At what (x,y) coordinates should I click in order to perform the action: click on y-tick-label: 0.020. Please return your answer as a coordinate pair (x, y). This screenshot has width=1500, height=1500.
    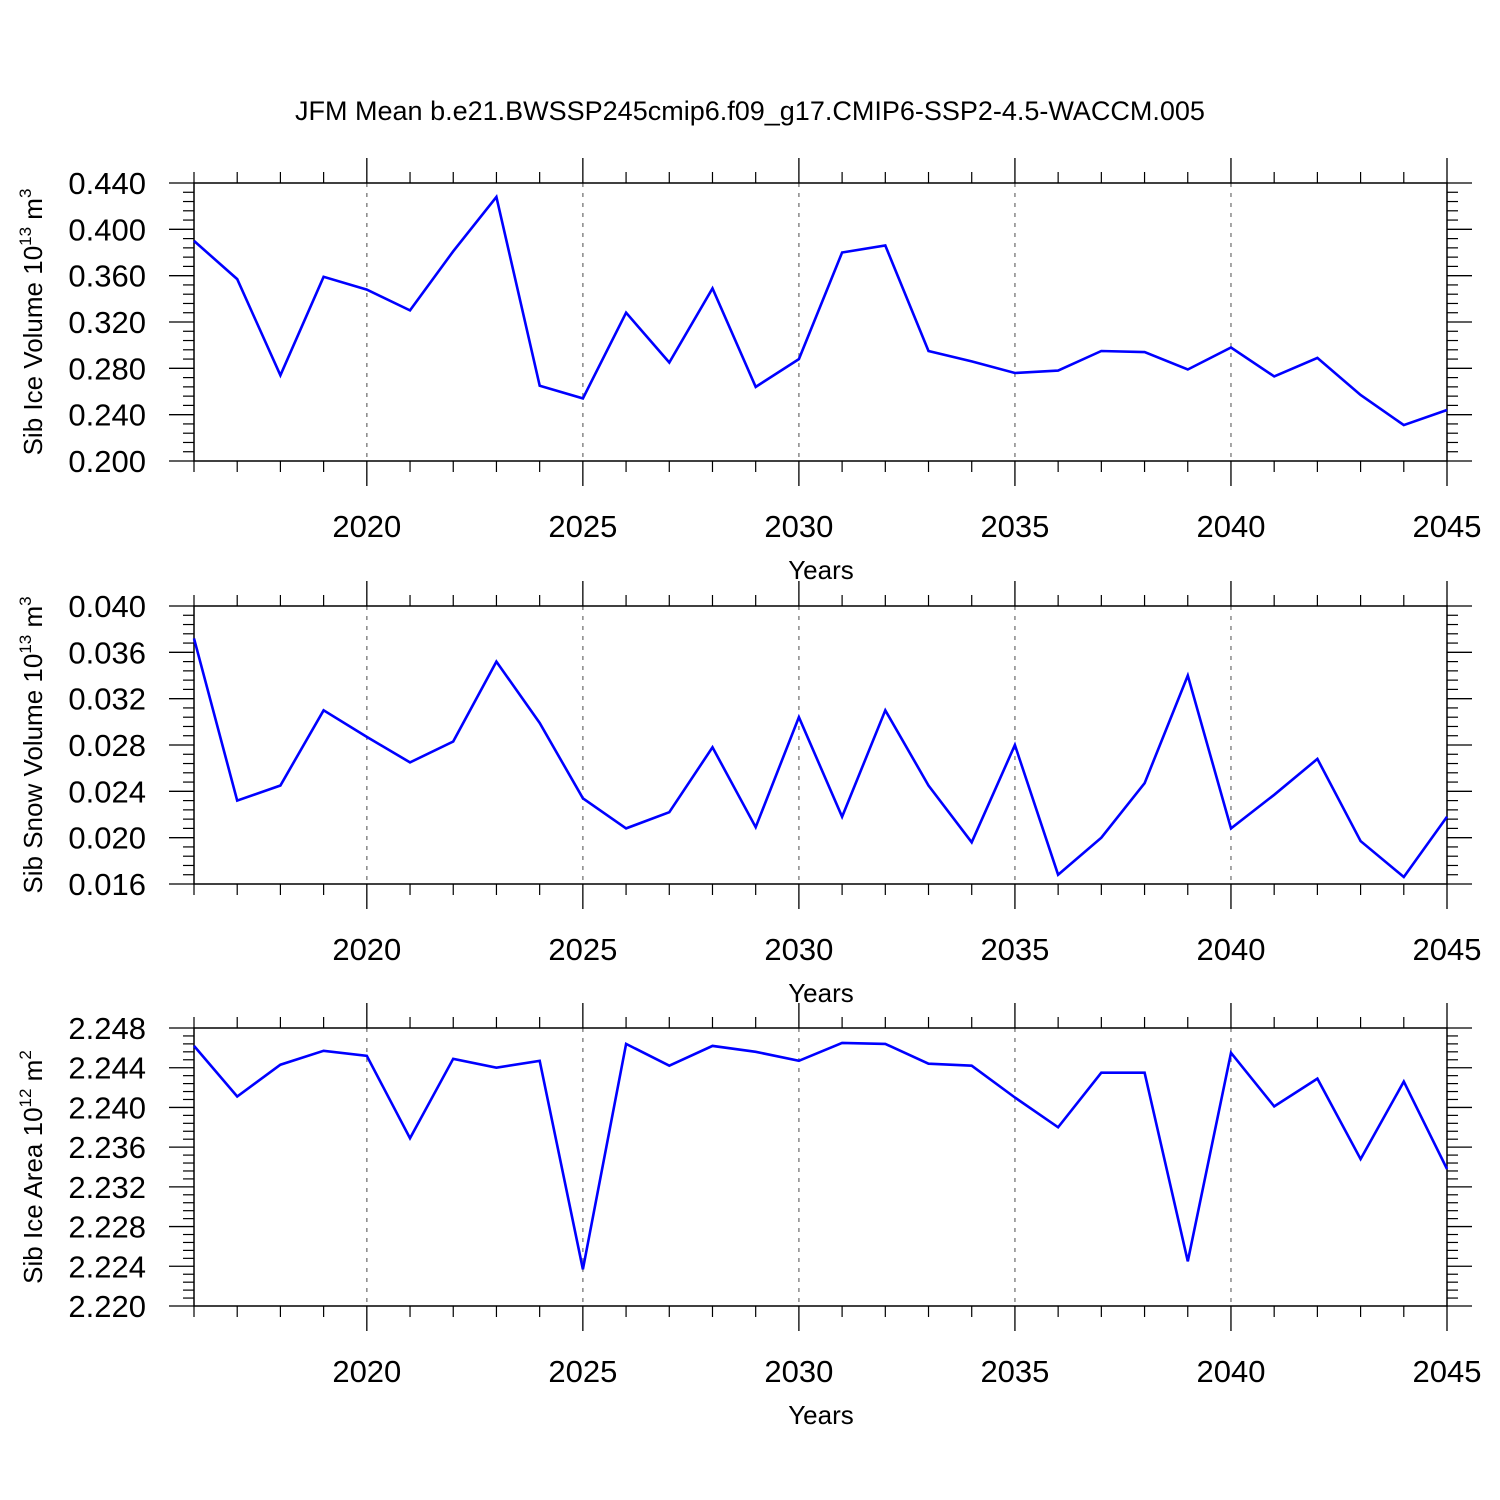
    Looking at the image, I should click on (107, 838).